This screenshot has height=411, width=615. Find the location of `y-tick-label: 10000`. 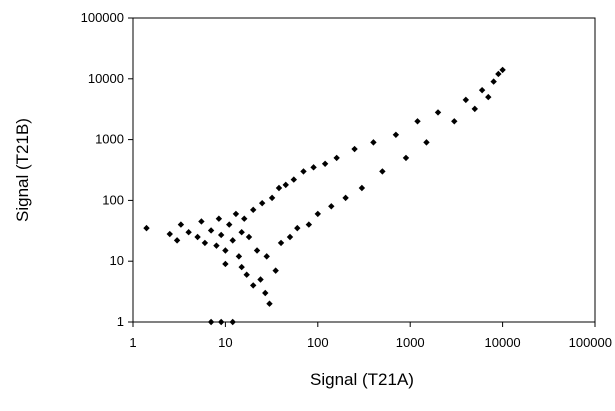

y-tick-label: 10000 is located at coordinates (106, 78).